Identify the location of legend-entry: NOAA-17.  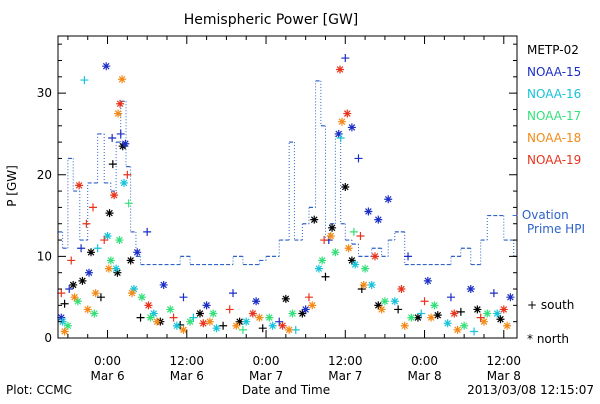
(554, 116).